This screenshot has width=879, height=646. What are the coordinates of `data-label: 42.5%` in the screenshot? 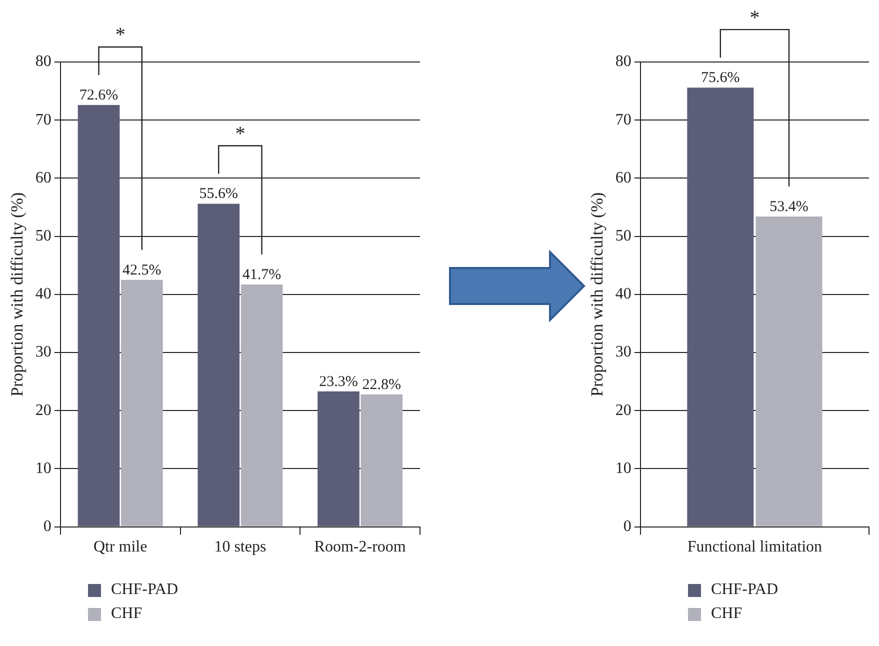 It's located at (142, 270).